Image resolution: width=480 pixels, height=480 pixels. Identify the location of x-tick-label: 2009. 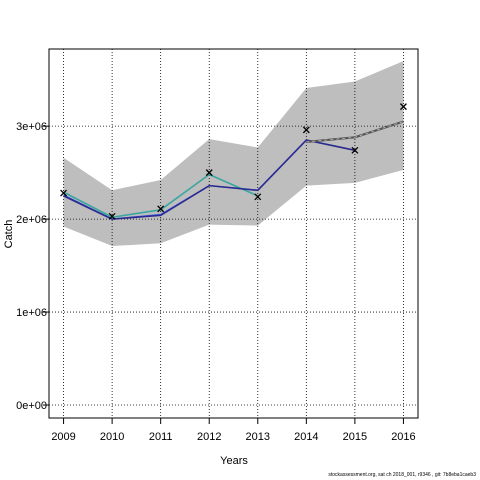
(63, 437).